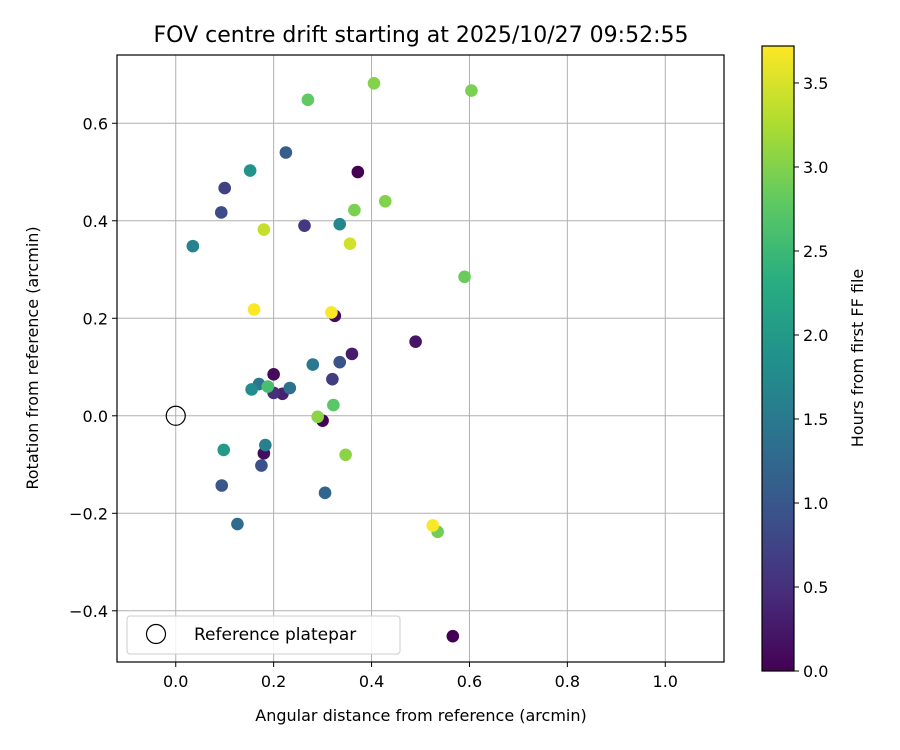 Image resolution: width=900 pixels, height=750 pixels. Describe the element at coordinates (815, 335) in the screenshot. I see `colorbar-tick-label: 2.0` at that location.